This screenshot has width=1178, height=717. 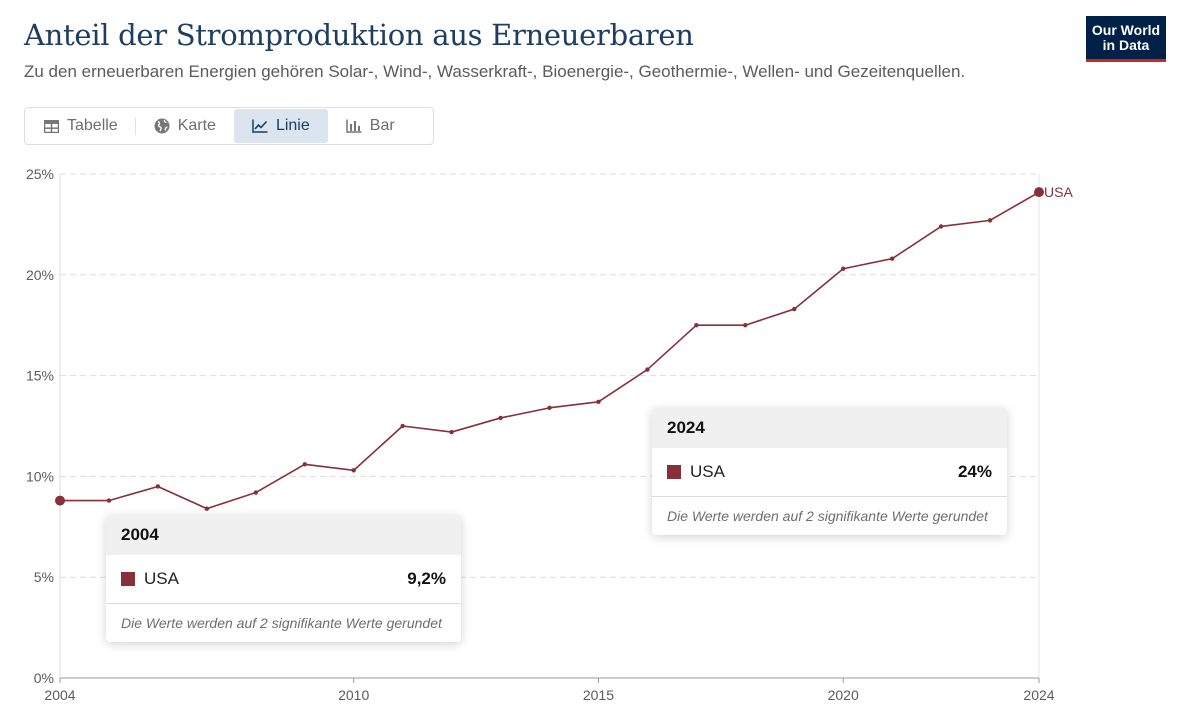 What do you see at coordinates (162, 126) in the screenshot?
I see `globe-icon` at bounding box center [162, 126].